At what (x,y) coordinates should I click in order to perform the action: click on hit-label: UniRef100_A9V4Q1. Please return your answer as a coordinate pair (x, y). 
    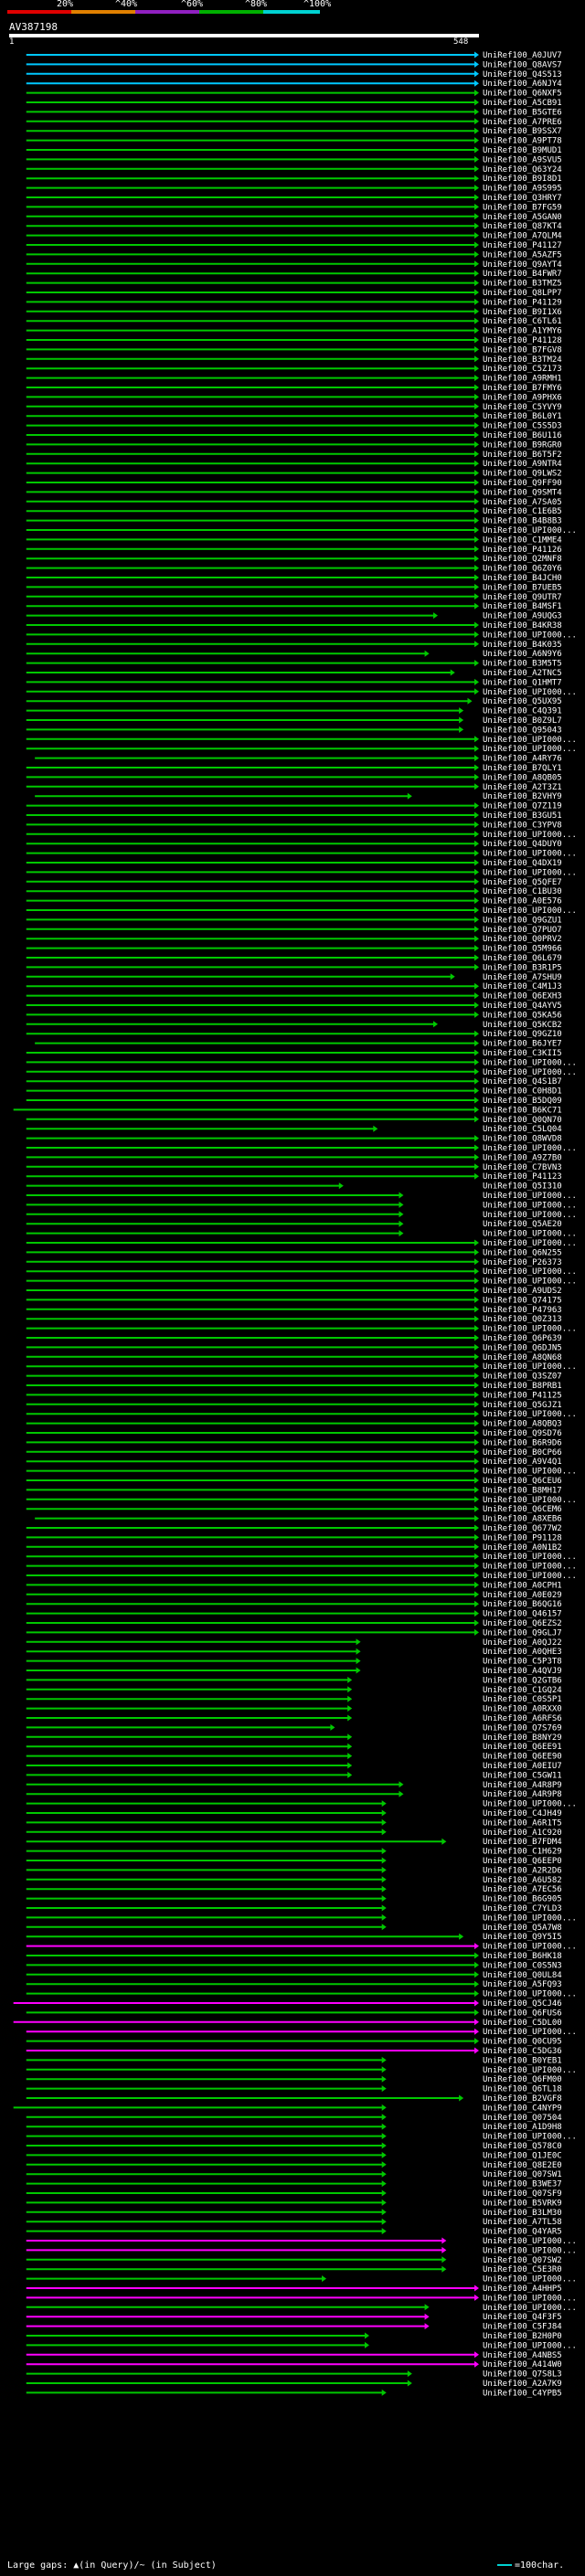
    Looking at the image, I should click on (522, 1462).